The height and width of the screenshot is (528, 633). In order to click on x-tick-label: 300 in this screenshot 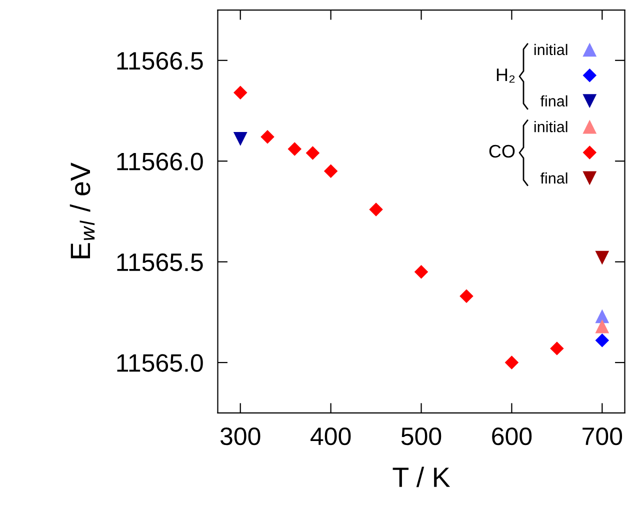, I will do `click(240, 436)`.